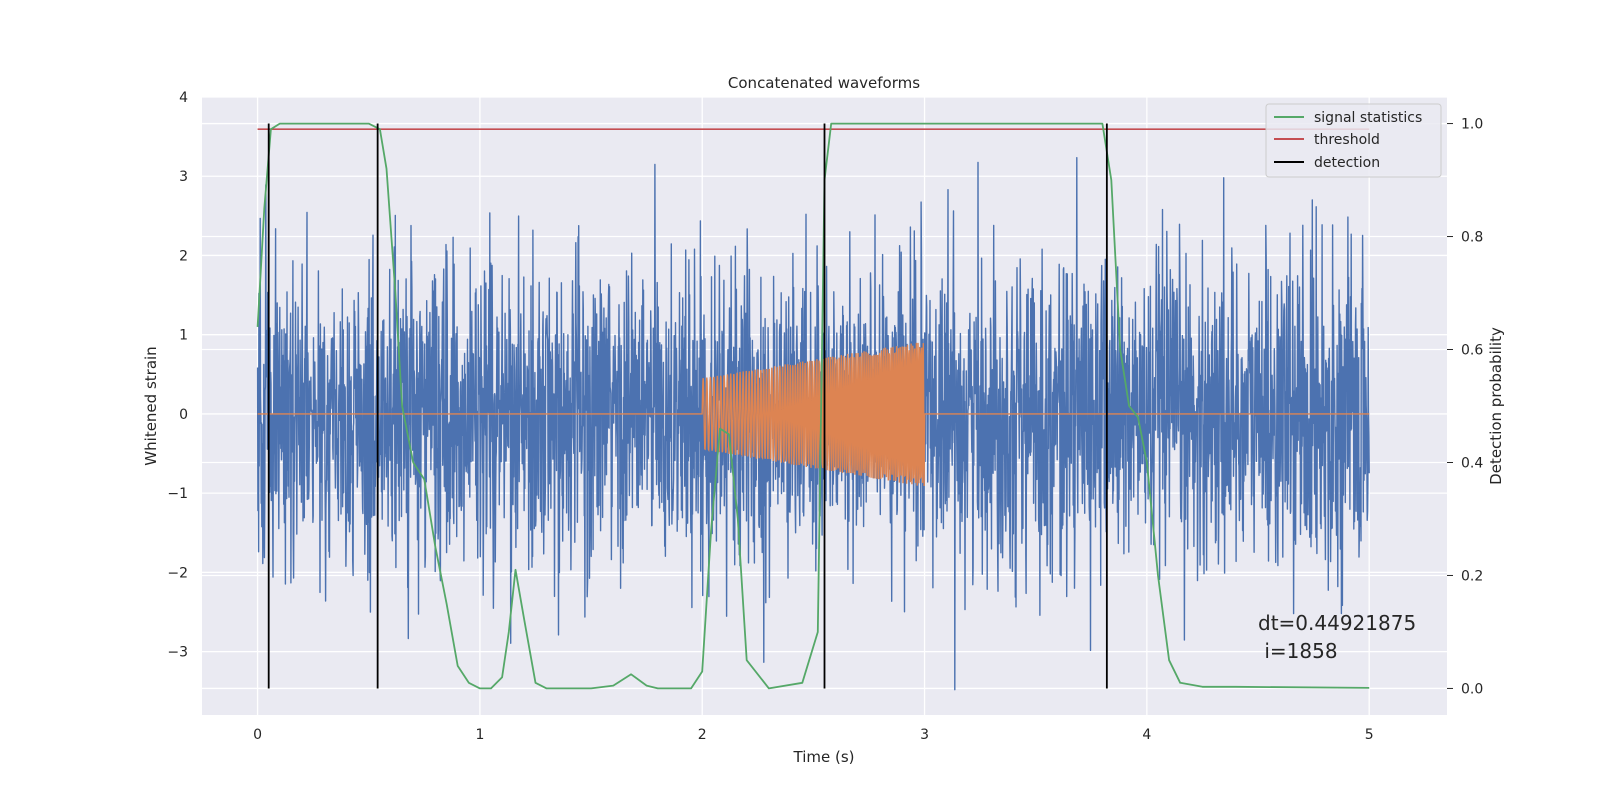  I want to click on y-tick-label: −1, so click(177, 494).